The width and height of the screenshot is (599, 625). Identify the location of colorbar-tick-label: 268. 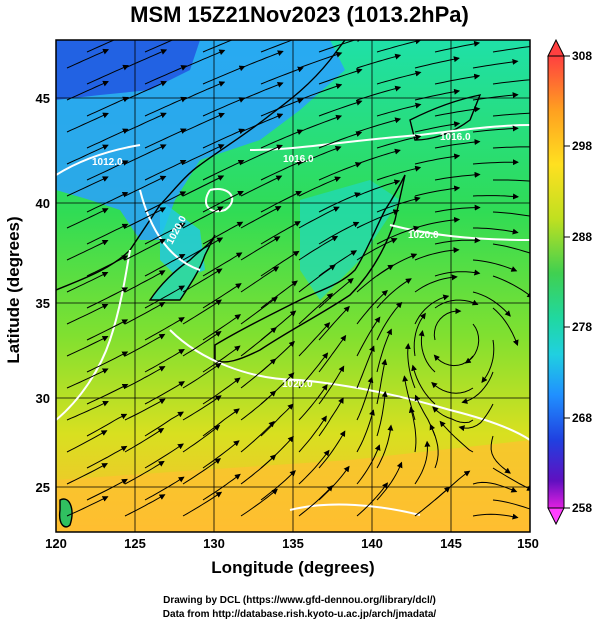
(582, 418).